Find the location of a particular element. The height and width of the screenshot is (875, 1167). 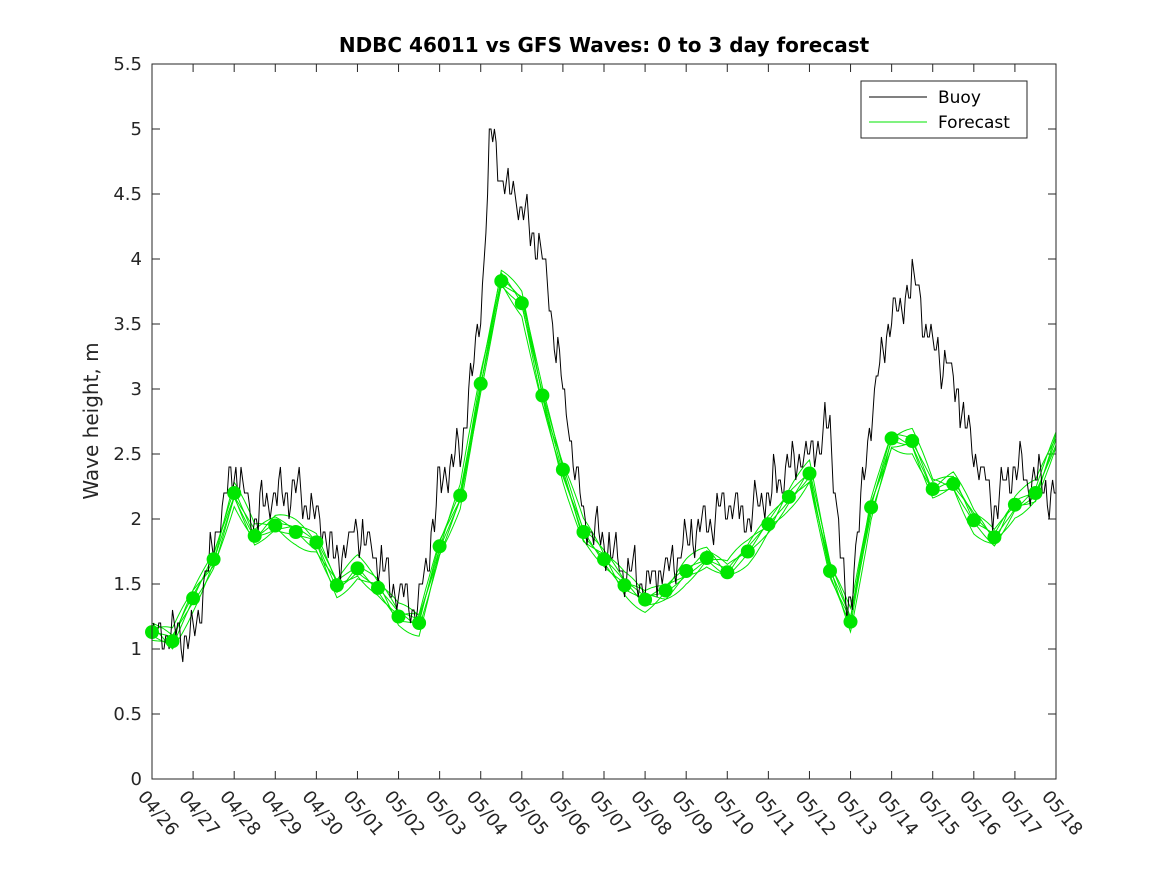

x-tick-label: 05/17 is located at coordinates (1020, 813).